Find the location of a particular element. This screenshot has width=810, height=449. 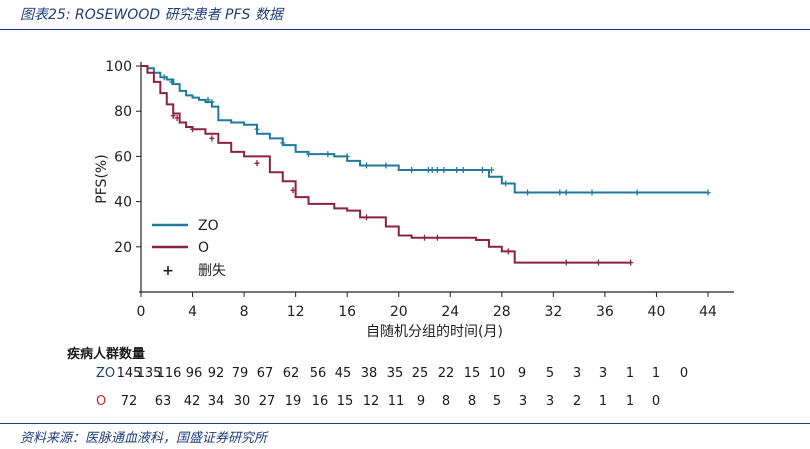

x-tick-label: 44 is located at coordinates (708, 312).